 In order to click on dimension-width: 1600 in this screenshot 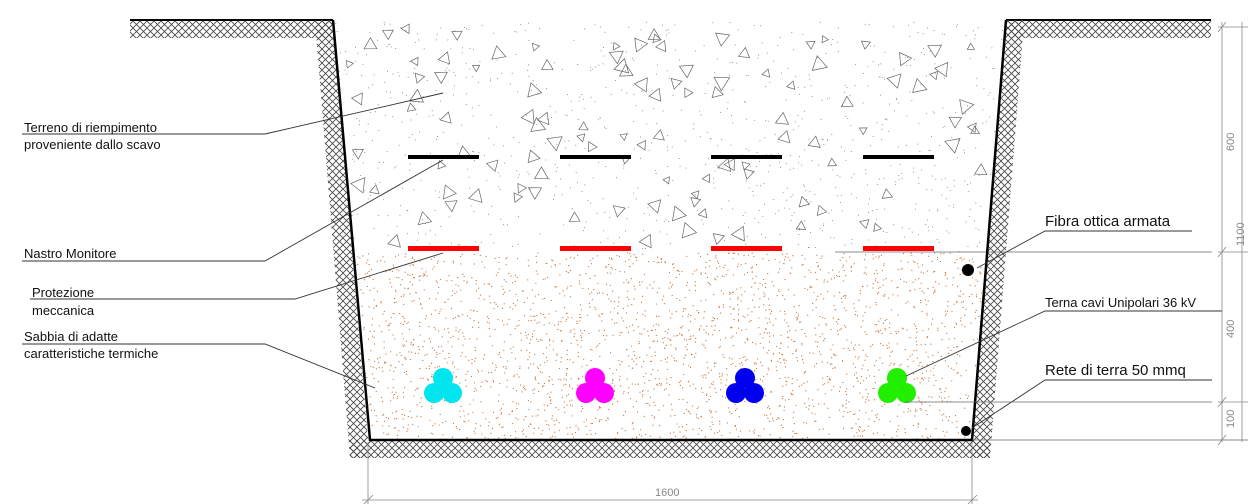, I will do `click(667, 493)`.